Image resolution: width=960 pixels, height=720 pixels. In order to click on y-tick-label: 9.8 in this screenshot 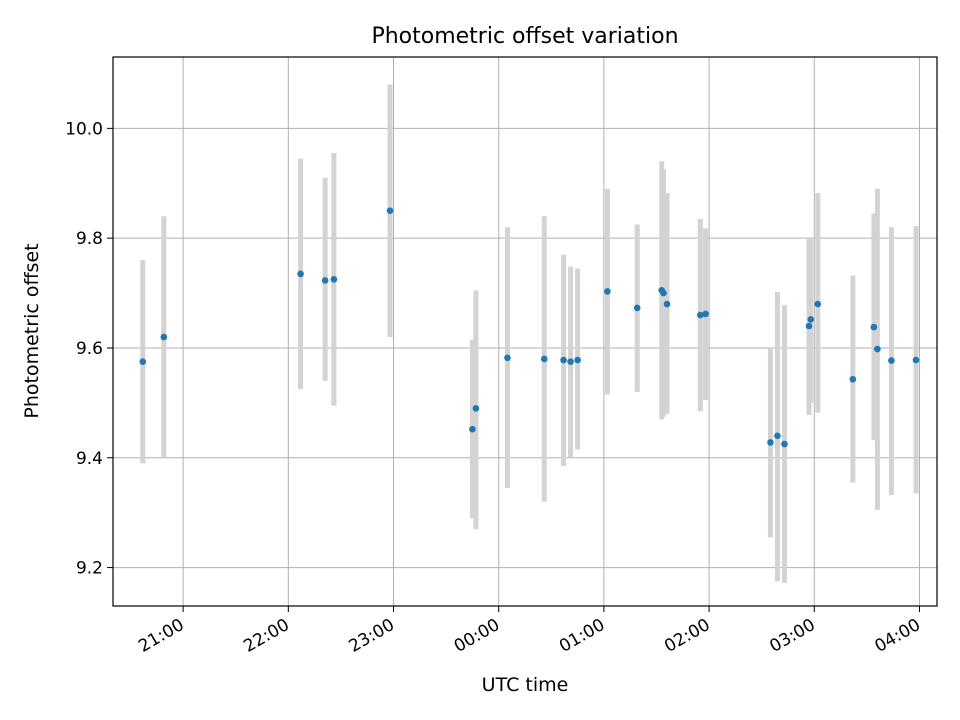, I will do `click(89, 239)`.